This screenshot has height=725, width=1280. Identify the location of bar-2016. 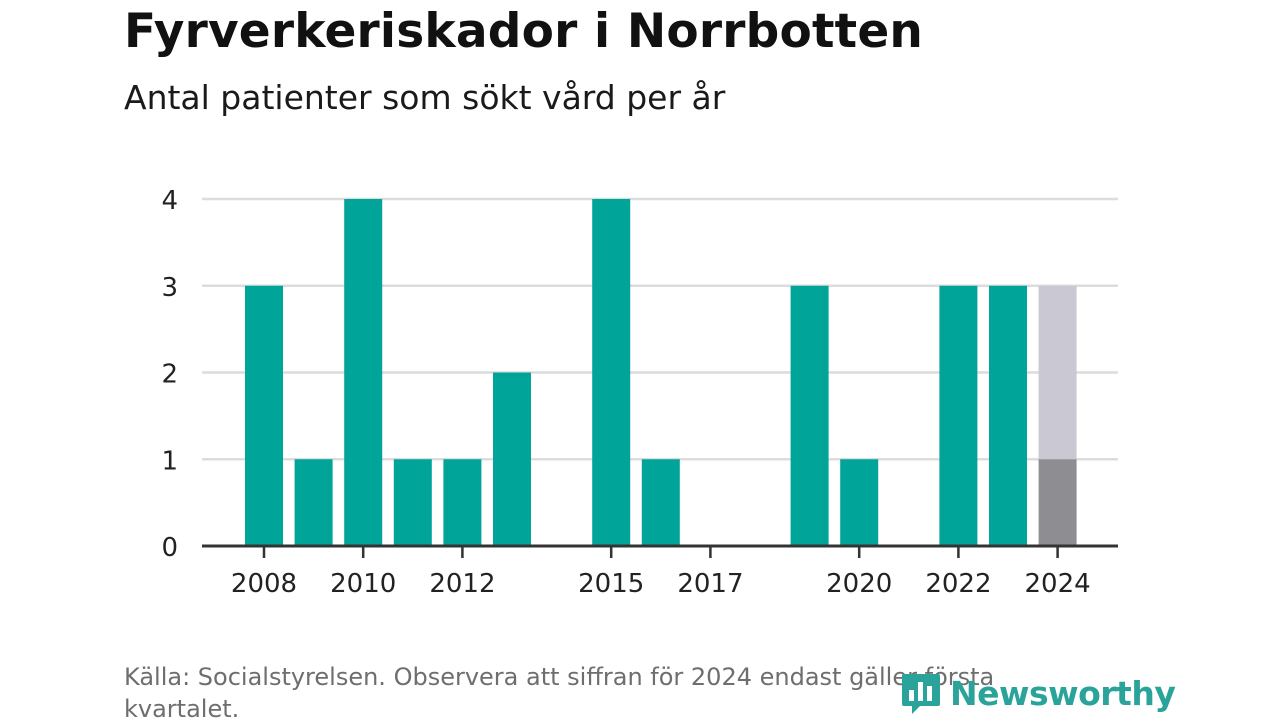
(660, 502).